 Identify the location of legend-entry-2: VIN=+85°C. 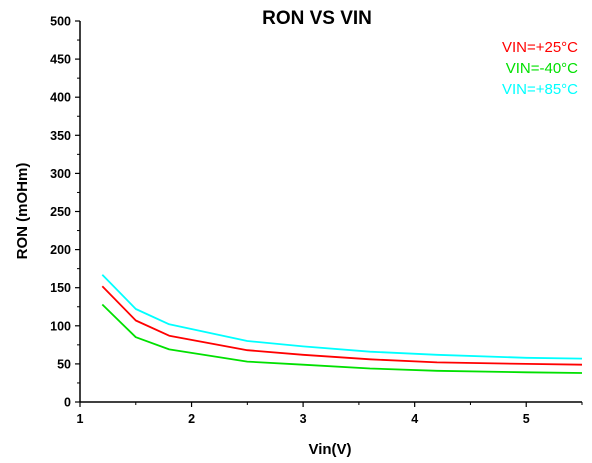
(540, 89).